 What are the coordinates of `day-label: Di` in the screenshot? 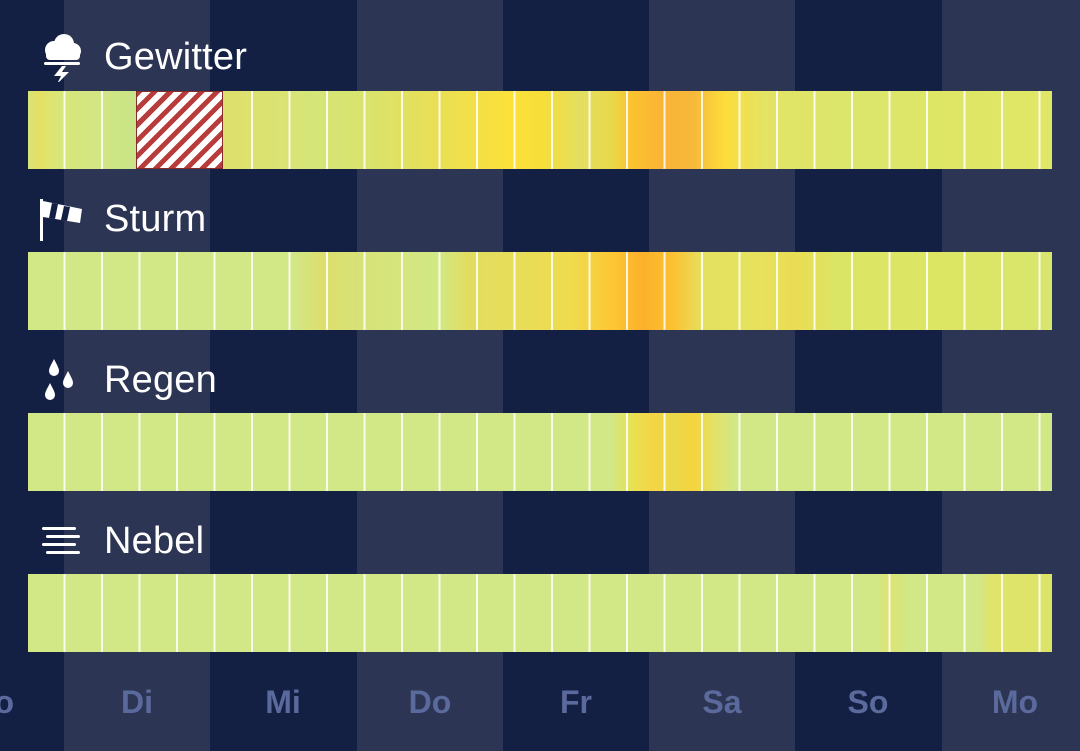 It's located at (137, 702).